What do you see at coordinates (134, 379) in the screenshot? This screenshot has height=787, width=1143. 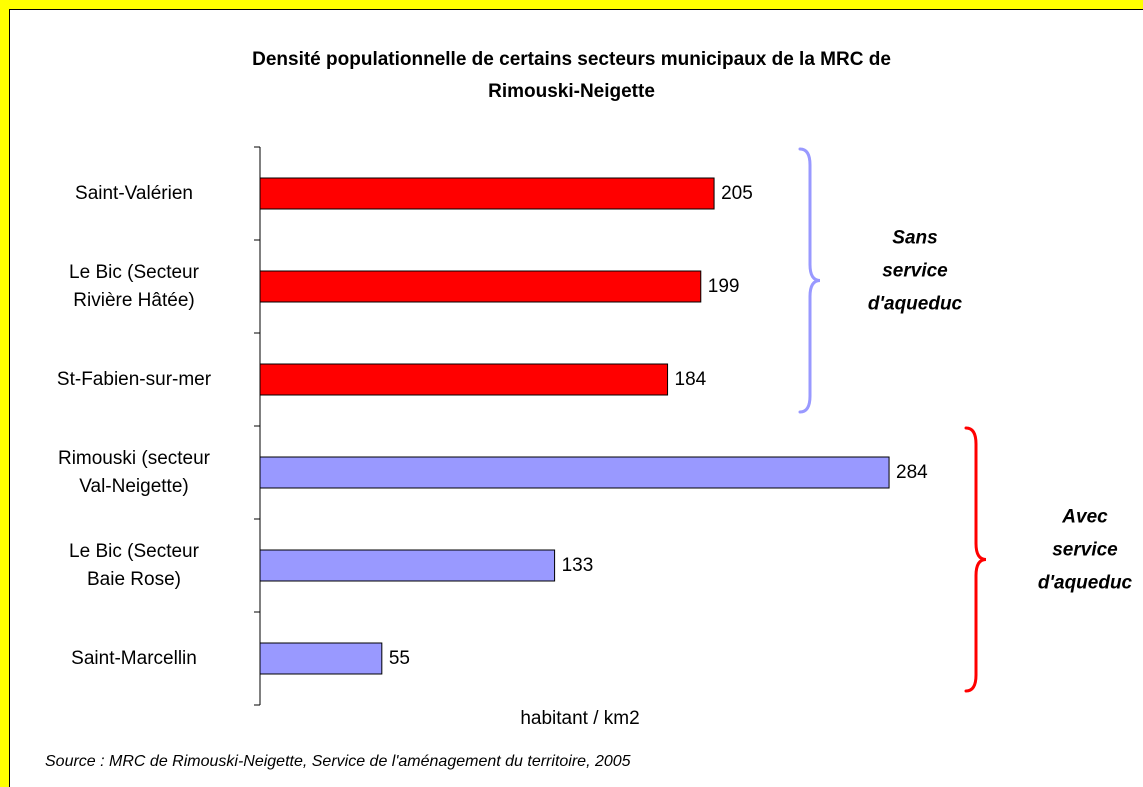 I see `y-tick-label: St-Fabien-sur-mer` at bounding box center [134, 379].